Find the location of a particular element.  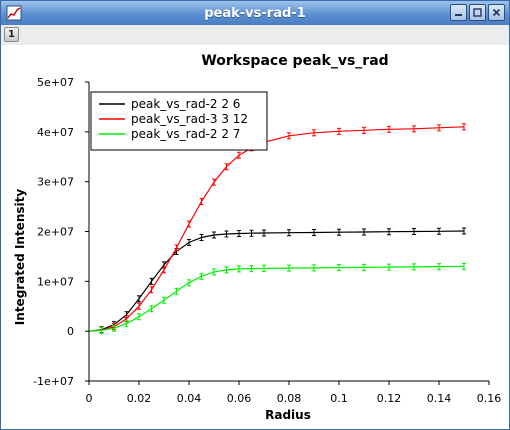

y-tick-label: 2e+07 is located at coordinates (55, 232).